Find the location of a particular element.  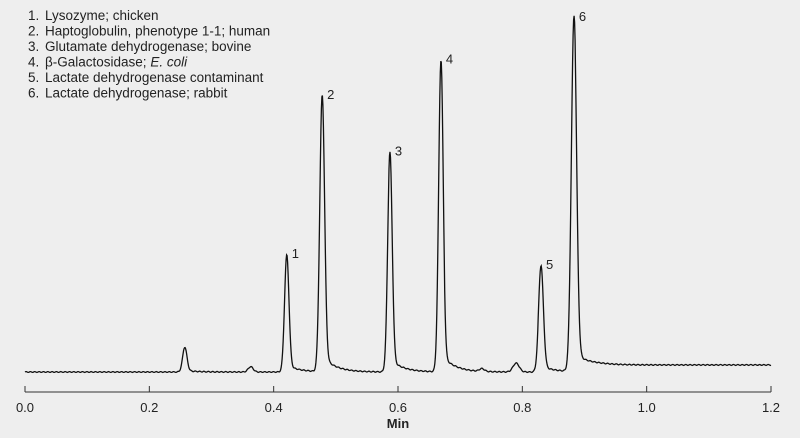

x-axis-label: Min is located at coordinates (398, 423).